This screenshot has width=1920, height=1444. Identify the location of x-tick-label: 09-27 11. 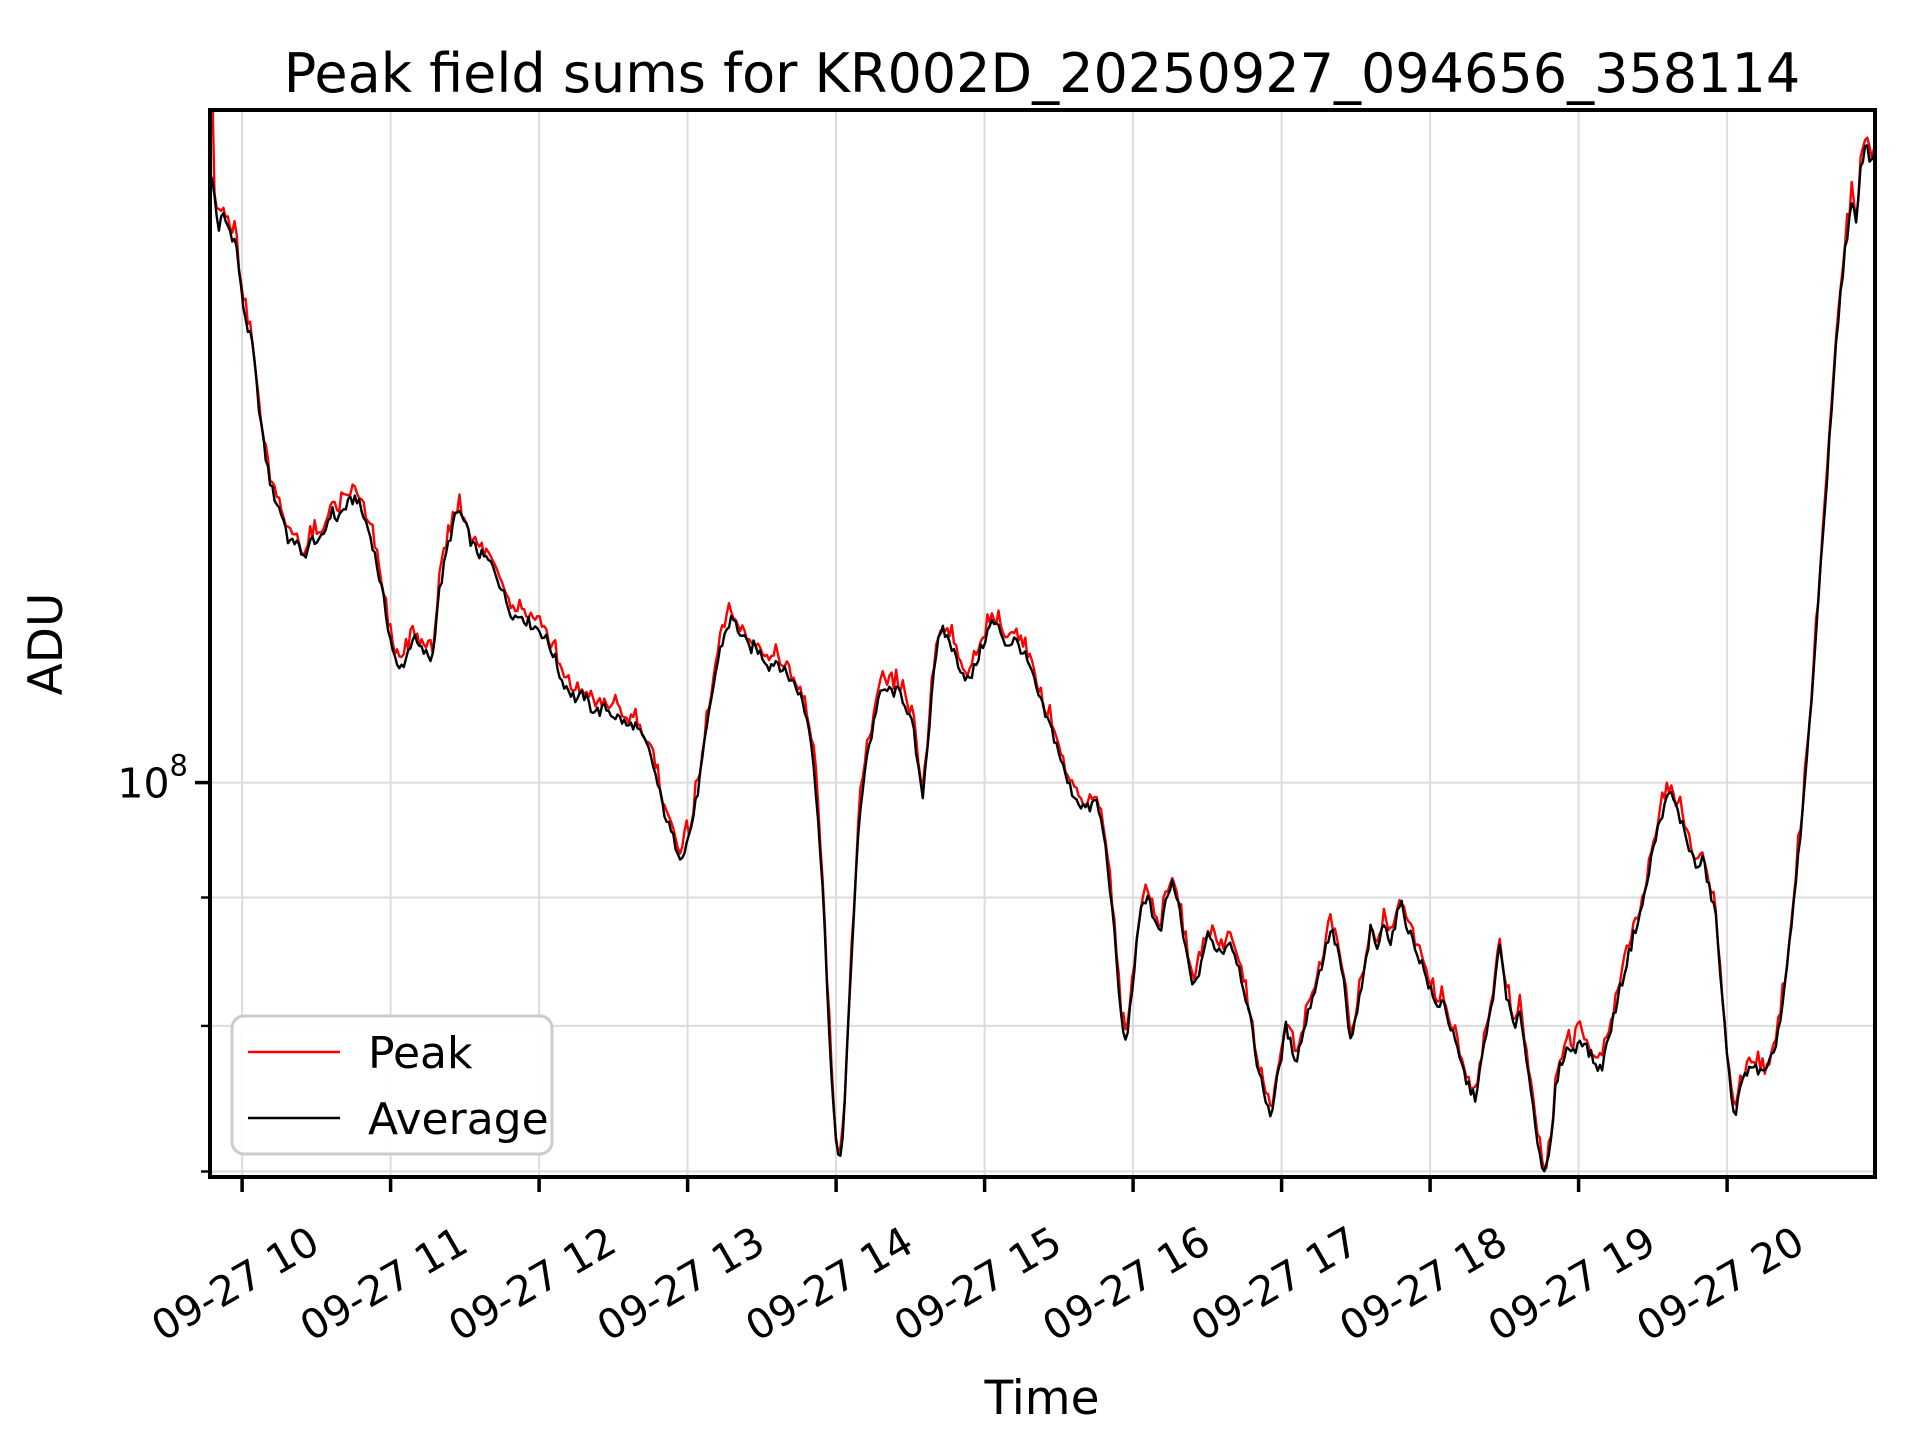
(384, 1284).